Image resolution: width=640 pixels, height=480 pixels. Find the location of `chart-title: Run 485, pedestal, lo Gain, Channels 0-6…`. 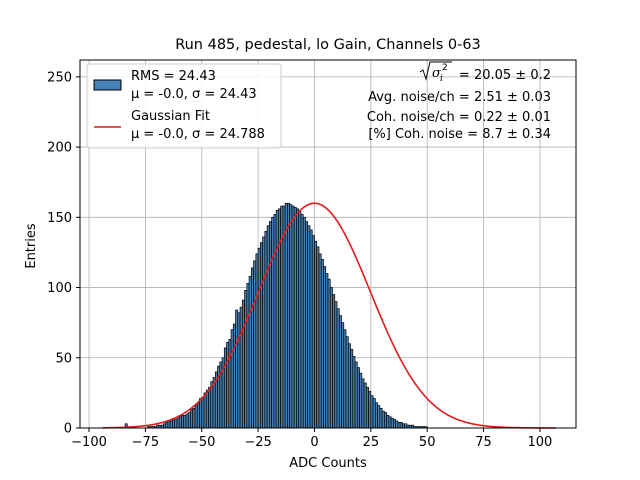

chart-title: Run 485, pedestal, lo Gain, Channels 0-6… is located at coordinates (328, 45).